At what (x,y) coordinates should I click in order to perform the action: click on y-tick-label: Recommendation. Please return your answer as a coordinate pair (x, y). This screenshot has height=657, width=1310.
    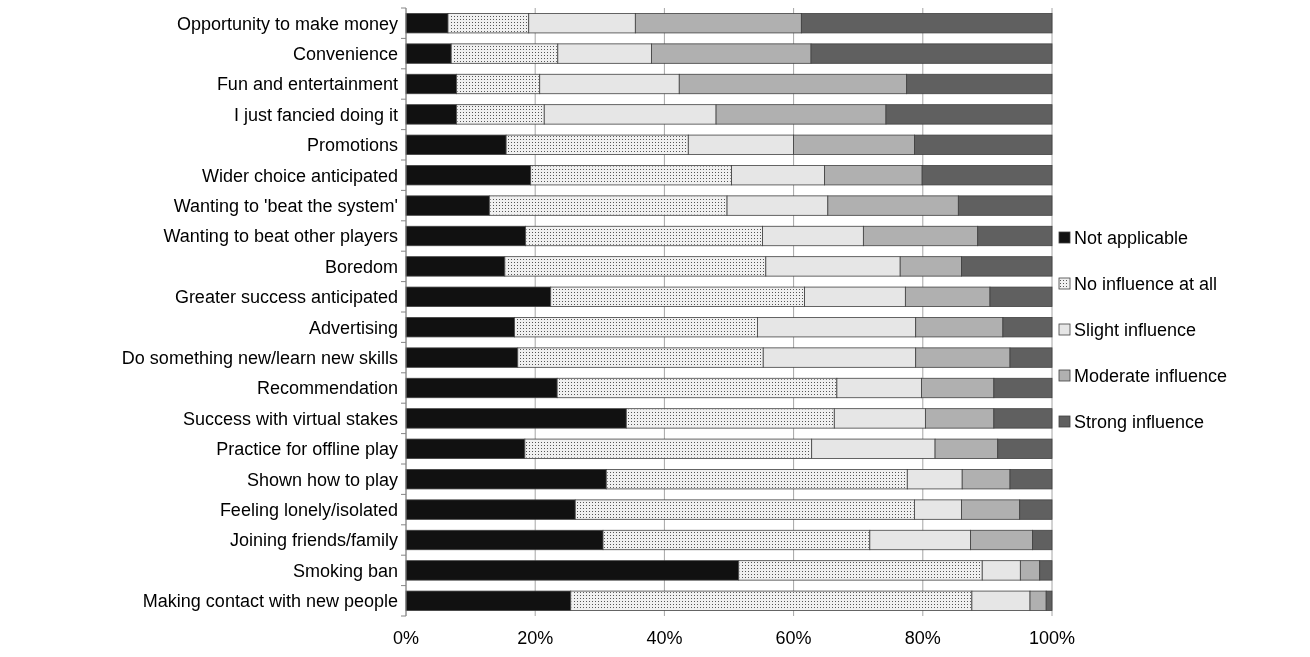
    Looking at the image, I should click on (327, 388).